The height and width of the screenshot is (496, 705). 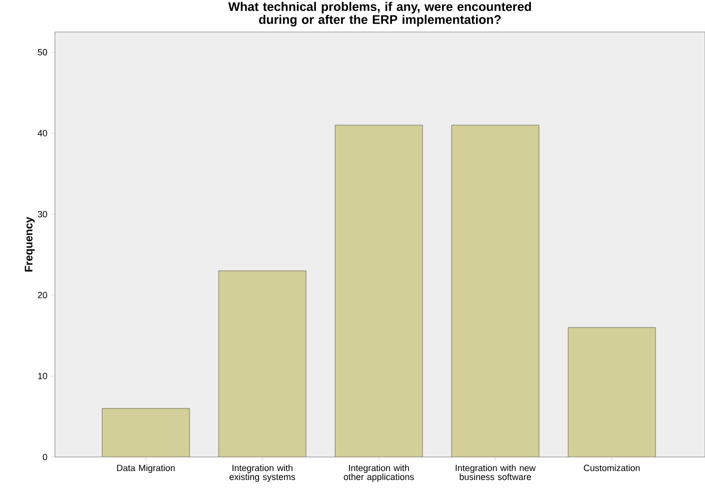 I want to click on y-tick-label: 20, so click(x=43, y=295).